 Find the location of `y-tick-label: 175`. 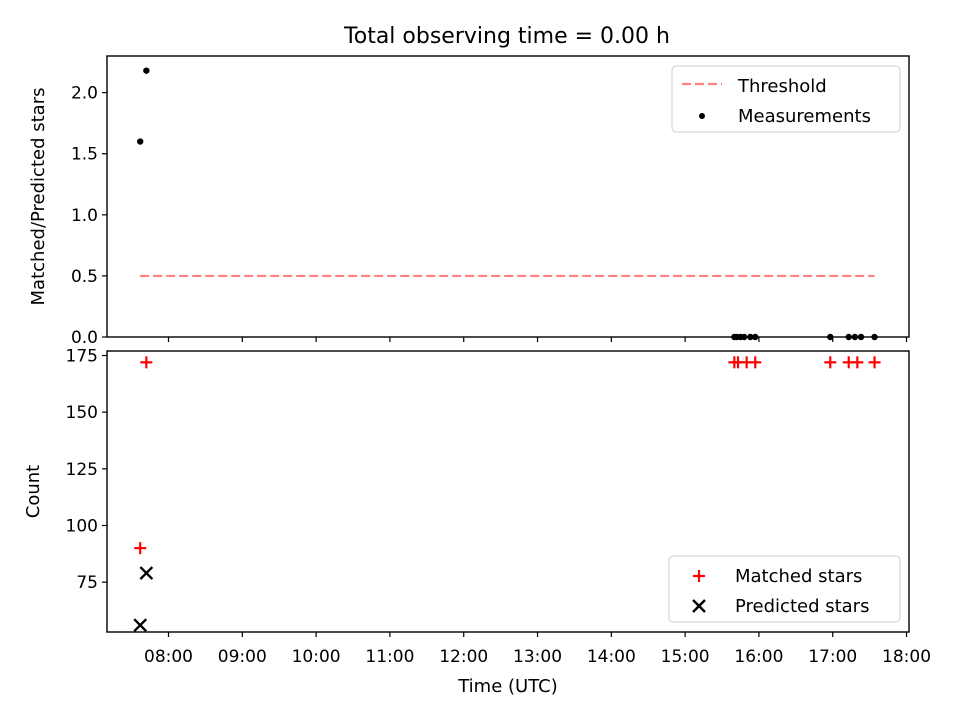

y-tick-label: 175 is located at coordinates (82, 357).